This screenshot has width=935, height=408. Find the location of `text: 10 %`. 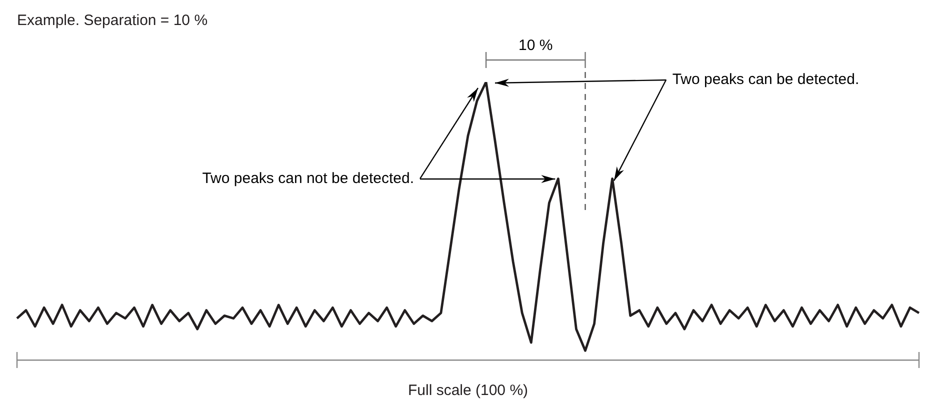

text: 10 % is located at coordinates (535, 45).